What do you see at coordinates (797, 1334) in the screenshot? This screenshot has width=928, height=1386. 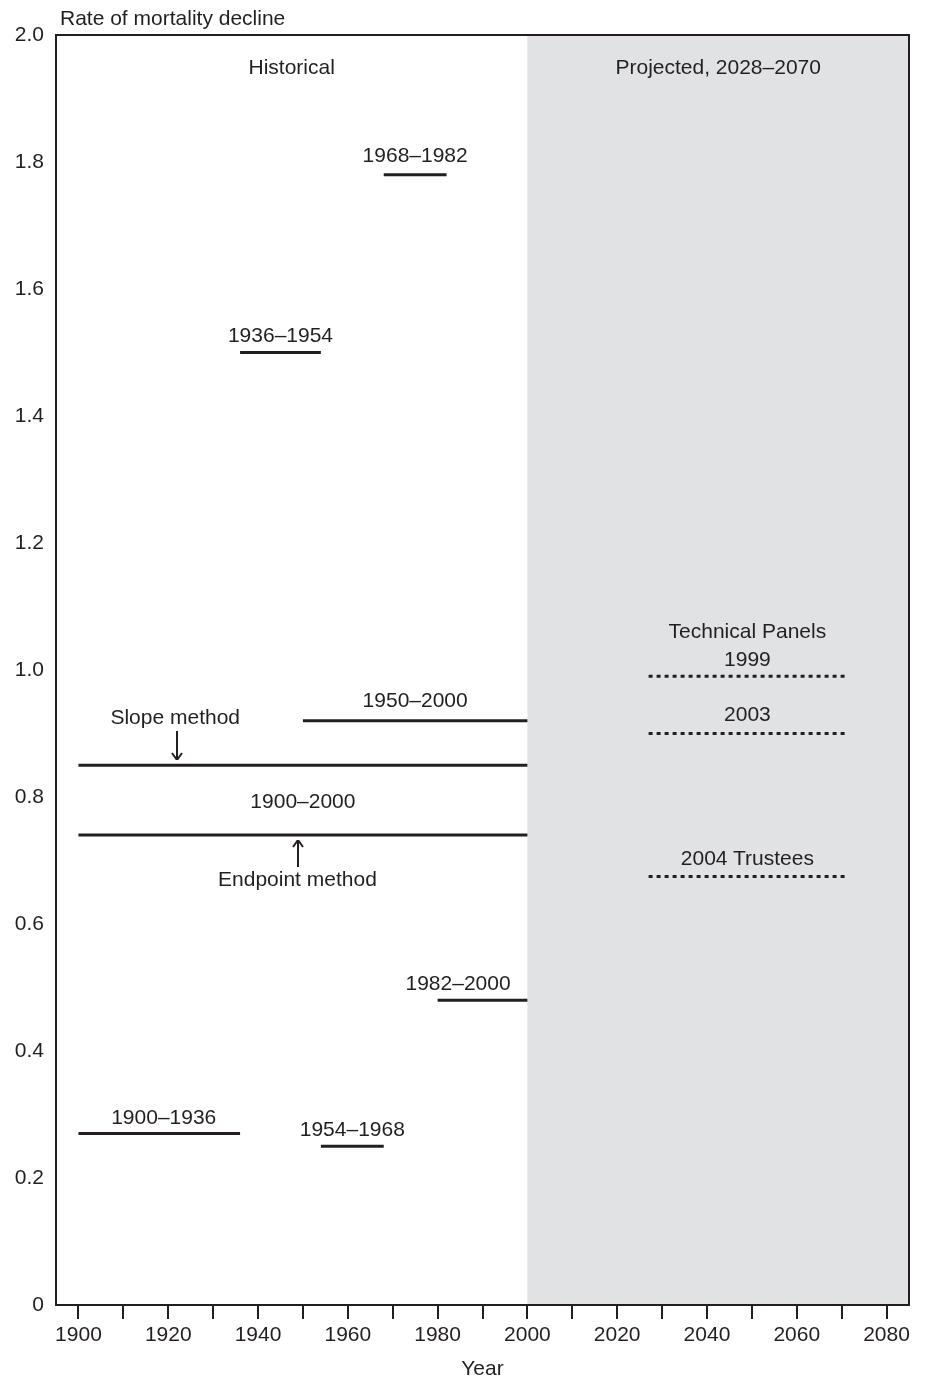 I see `x-tick-label: 2060` at bounding box center [797, 1334].